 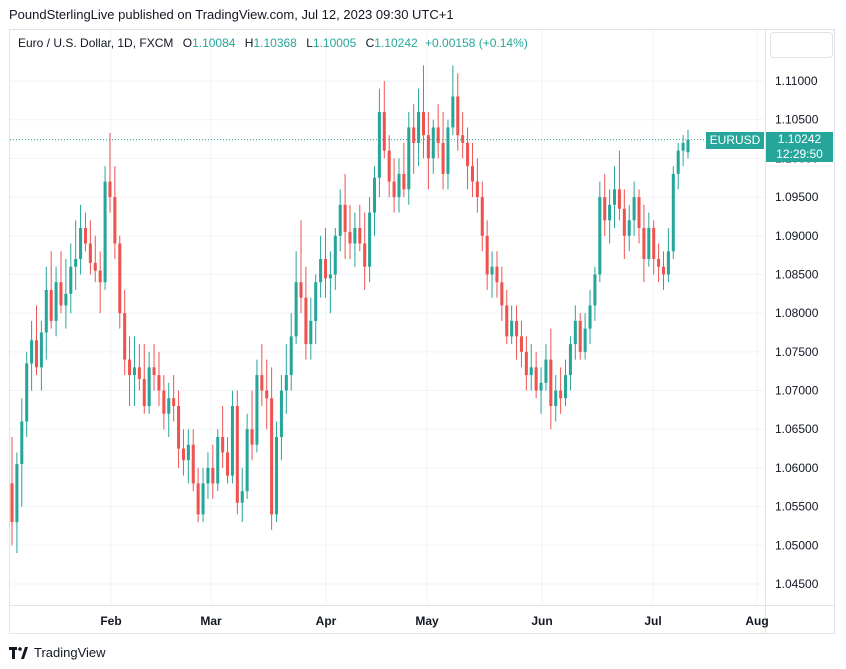 I want to click on legend-symbol: Euro / U.S. Dollar, 1D, FXCM, so click(x=96, y=43).